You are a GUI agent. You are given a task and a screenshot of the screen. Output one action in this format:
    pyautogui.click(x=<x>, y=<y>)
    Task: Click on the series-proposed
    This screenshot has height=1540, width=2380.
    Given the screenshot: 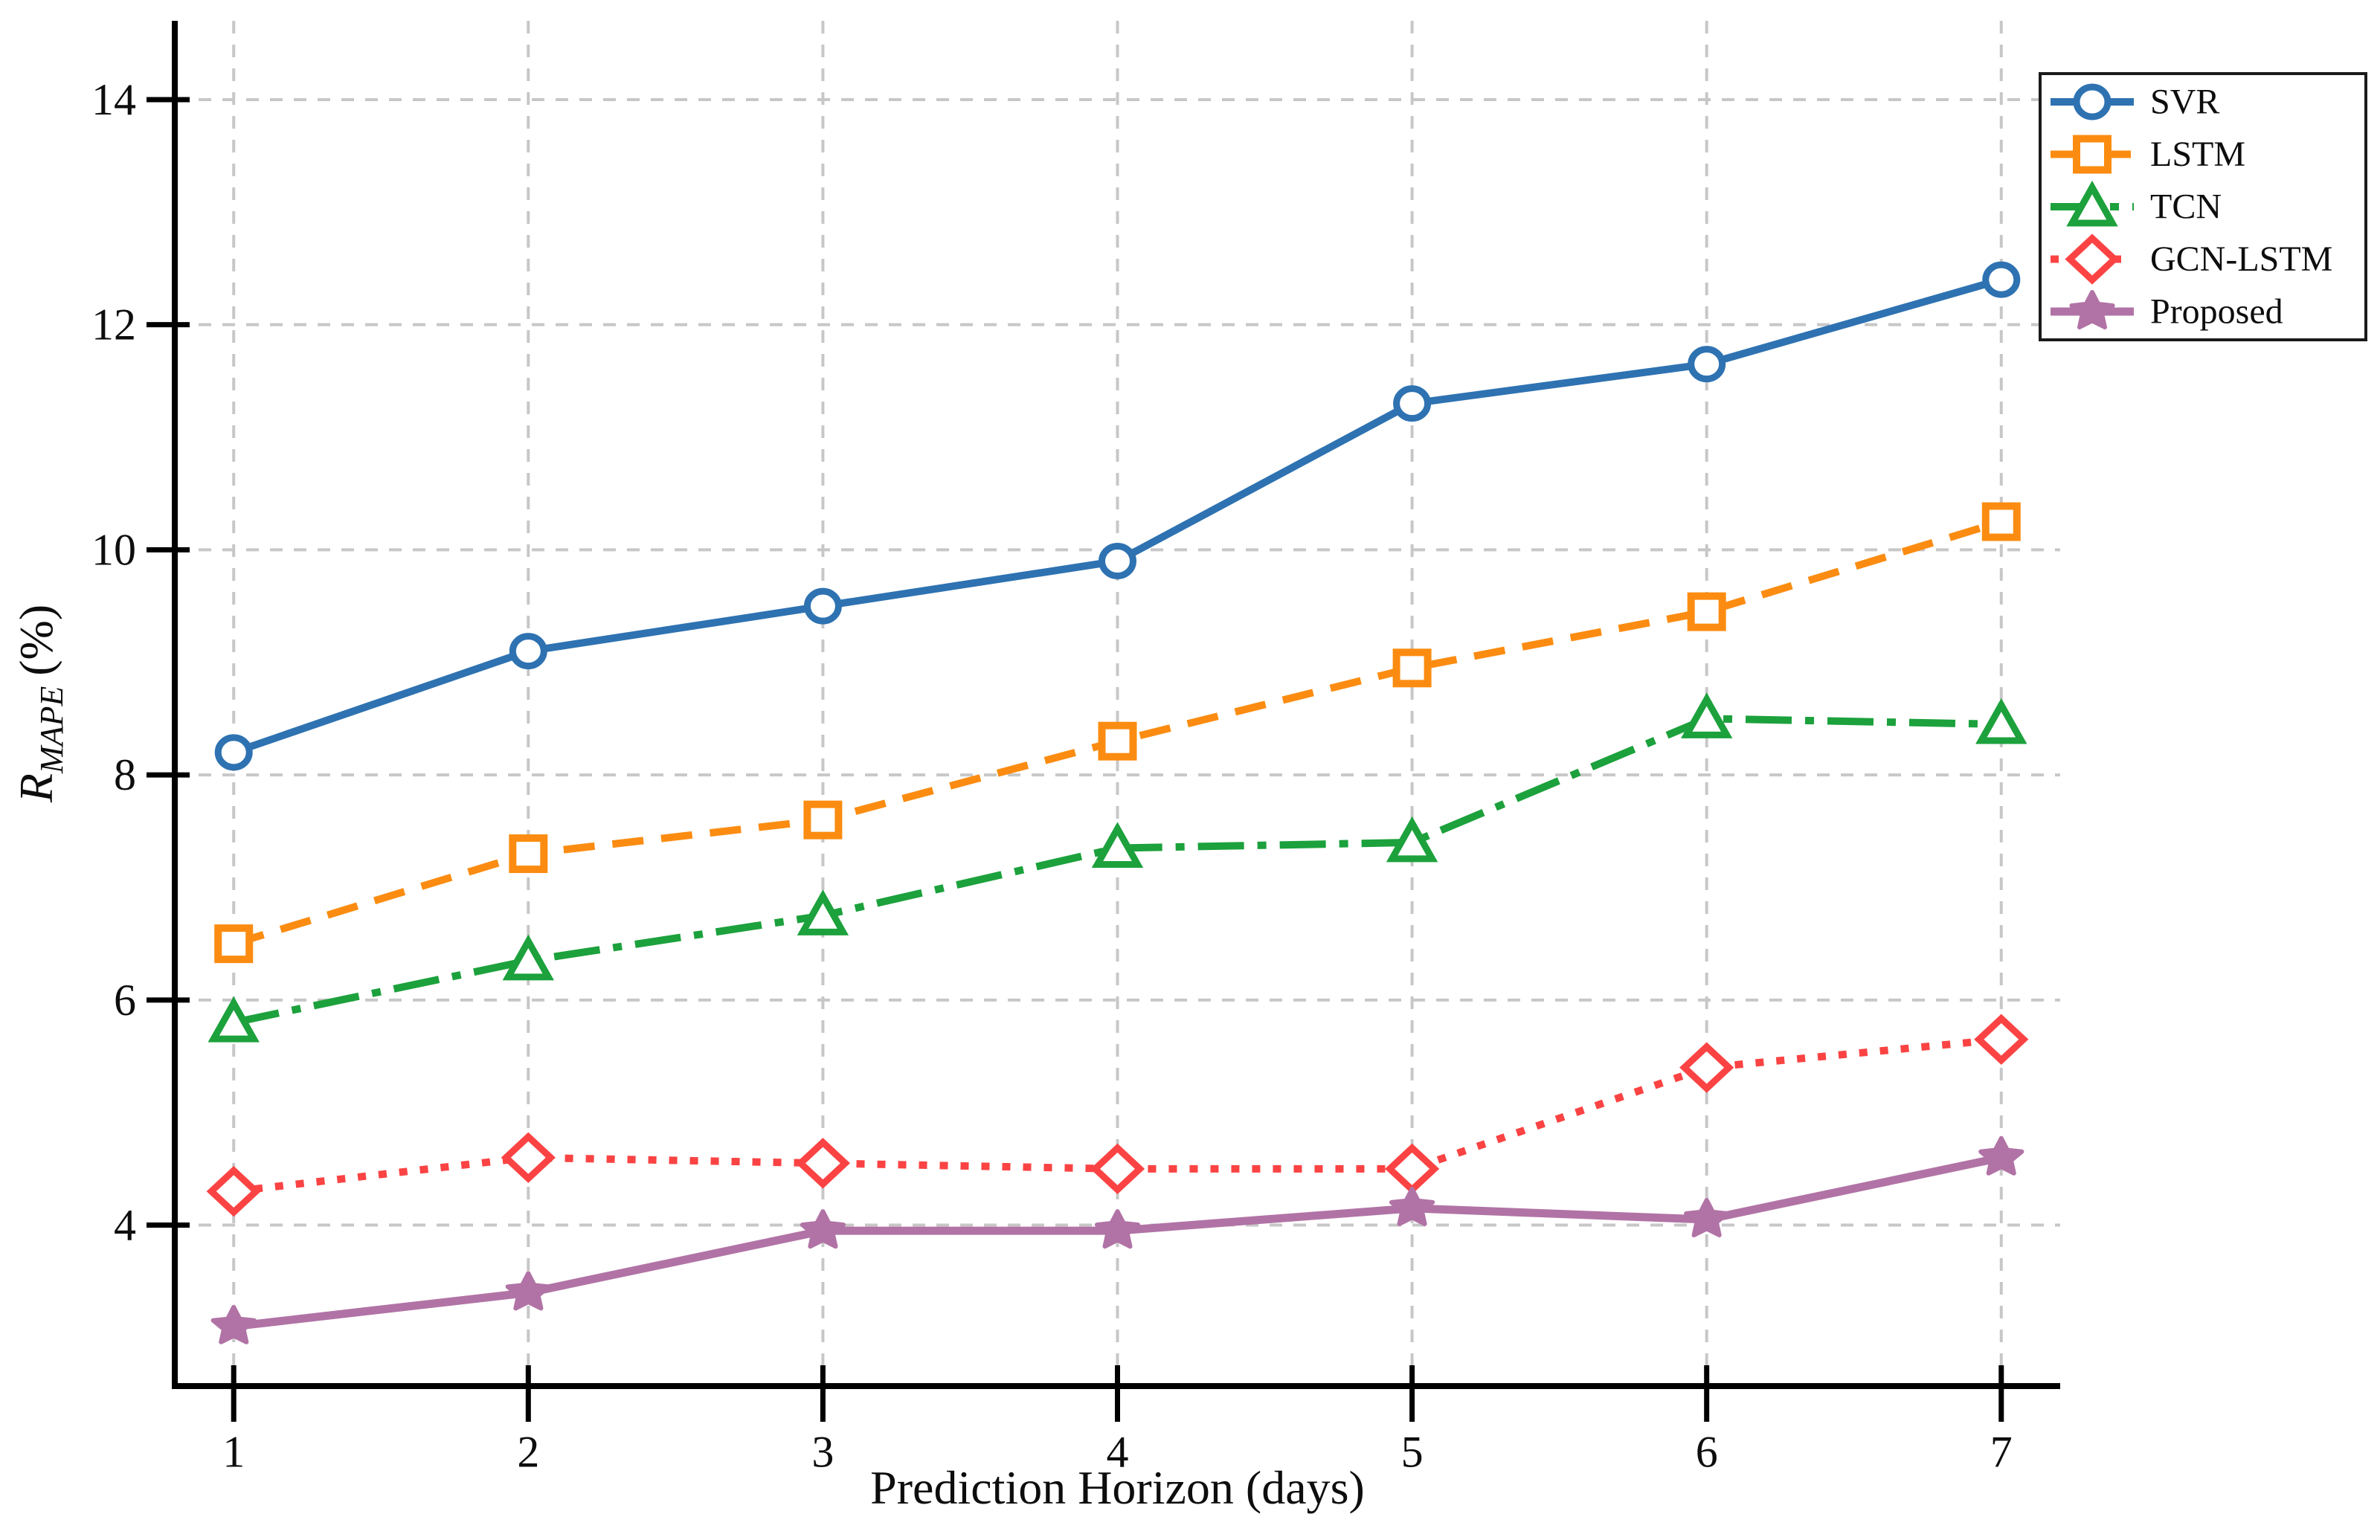 What is the action you would take?
    pyautogui.click(x=1117, y=1239)
    